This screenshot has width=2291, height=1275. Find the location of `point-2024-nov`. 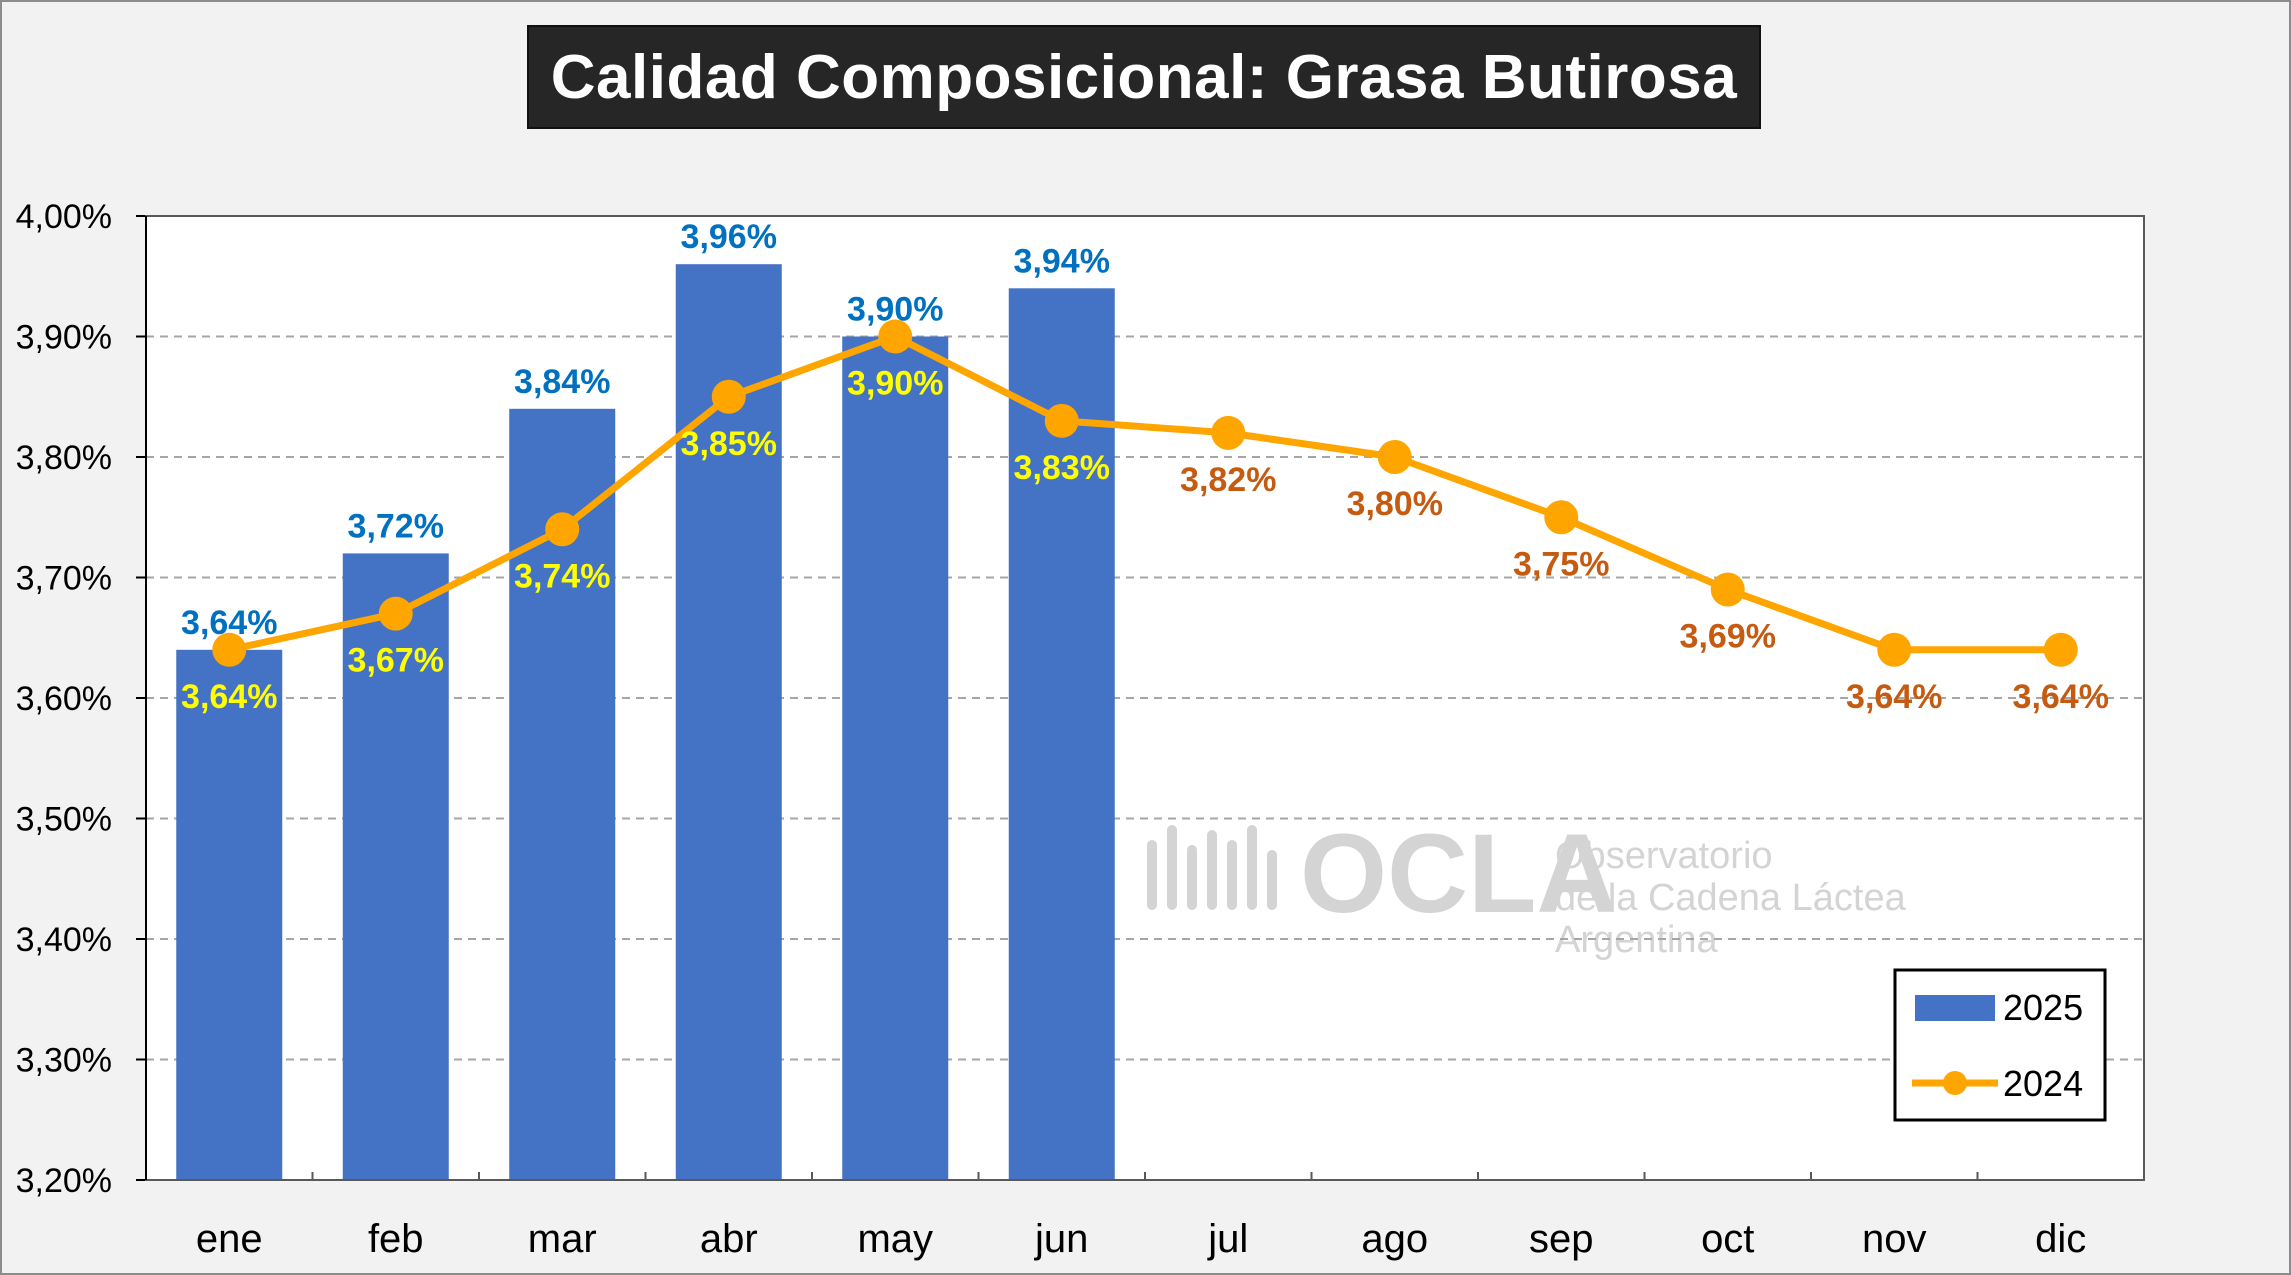

point-2024-nov is located at coordinates (1894, 649).